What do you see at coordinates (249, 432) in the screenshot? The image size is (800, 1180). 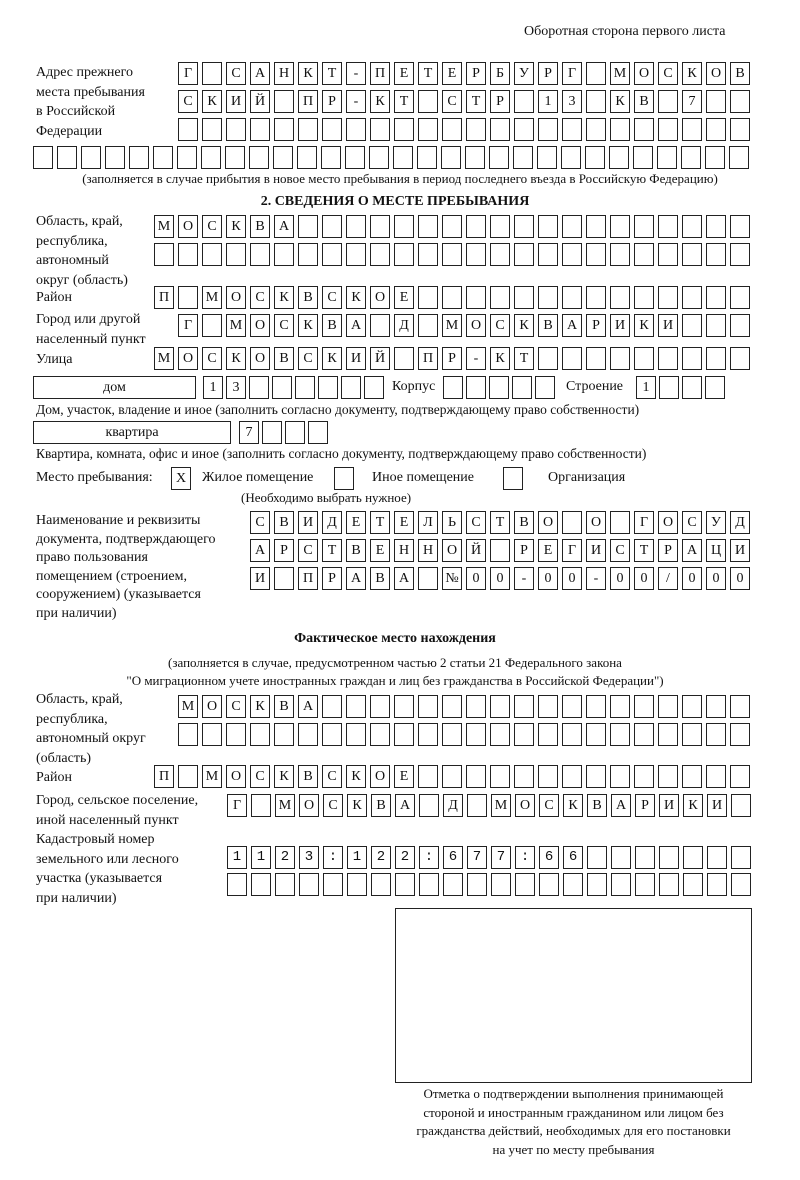 I see `char-cell: 7` at bounding box center [249, 432].